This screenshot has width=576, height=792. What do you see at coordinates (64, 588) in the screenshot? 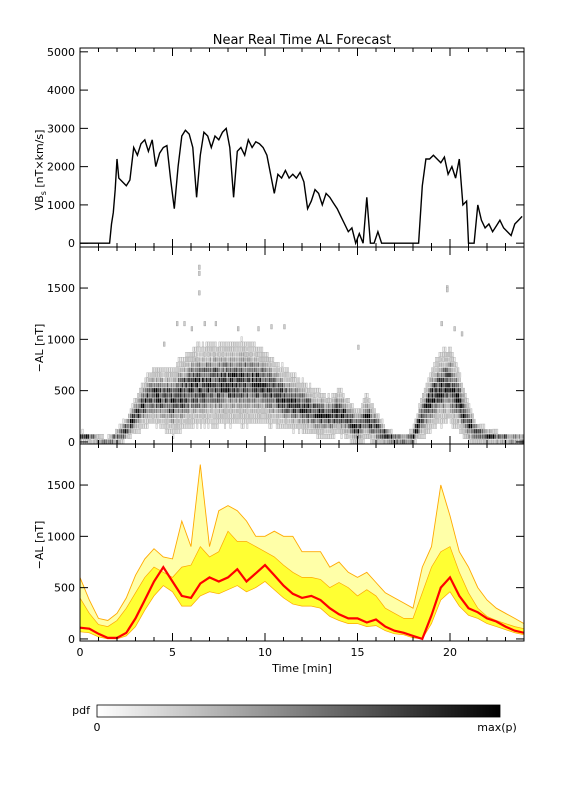
I see `y-tick-label: 500` at bounding box center [64, 588].